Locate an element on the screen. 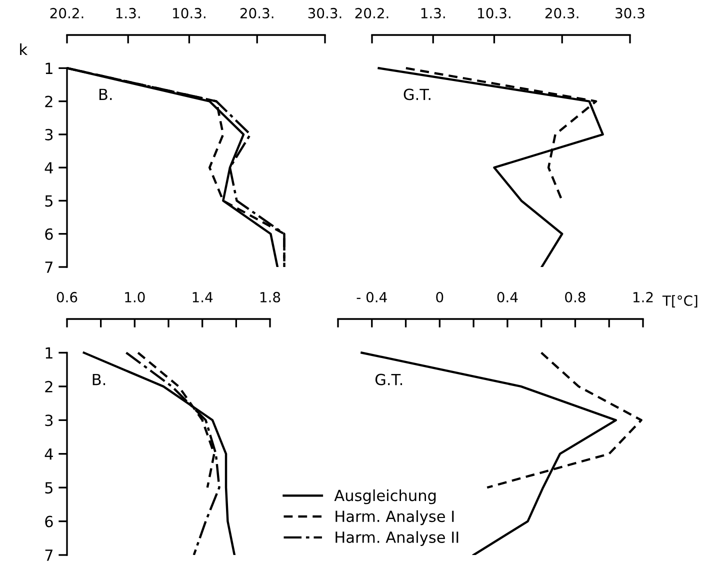 The width and height of the screenshot is (708, 564). x-tick-label: - 0.4 is located at coordinates (371, 297).